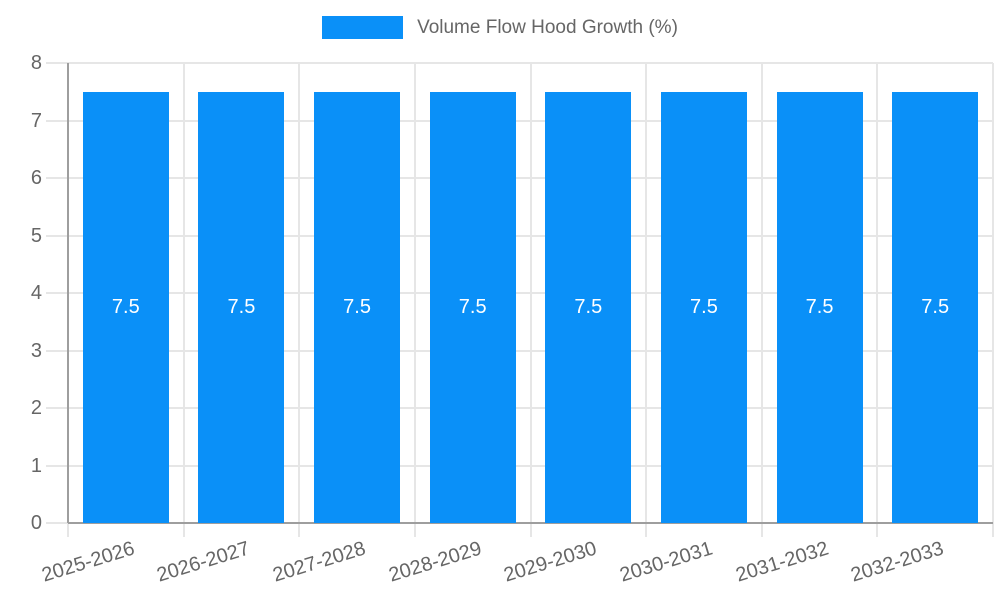 The height and width of the screenshot is (600, 1000). I want to click on y-axis-line, so click(68, 293).